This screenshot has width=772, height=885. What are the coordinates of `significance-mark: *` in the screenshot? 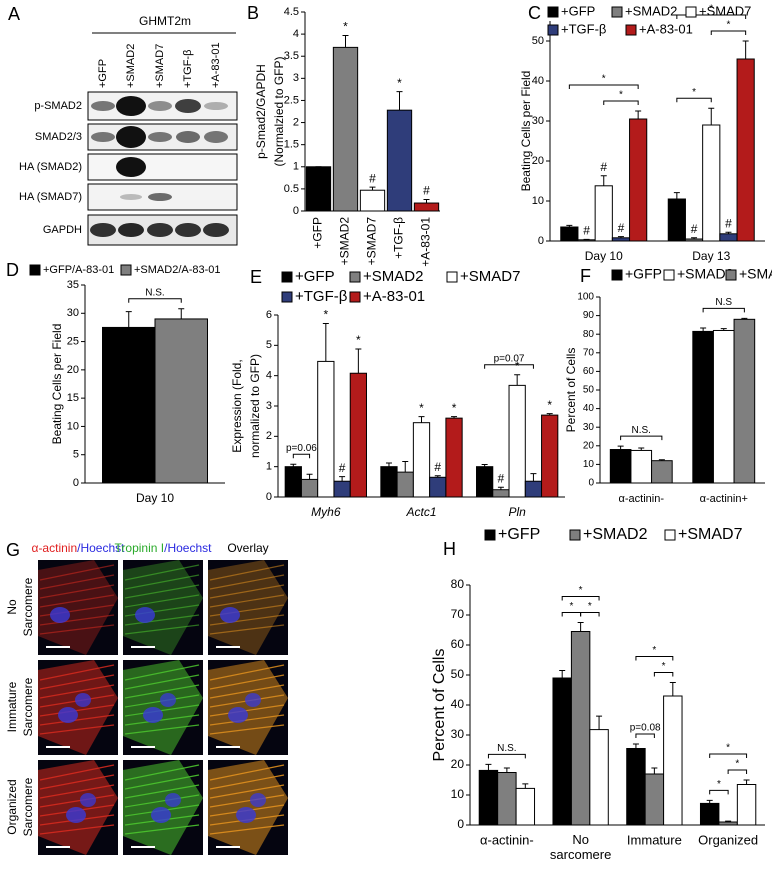 It's located at (517, 366).